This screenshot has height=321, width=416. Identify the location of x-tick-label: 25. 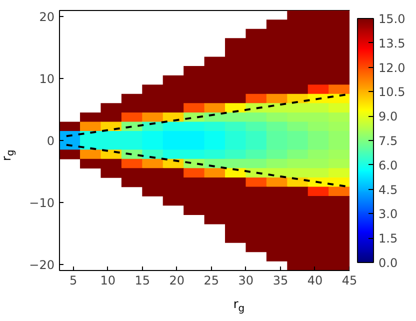
(212, 281).